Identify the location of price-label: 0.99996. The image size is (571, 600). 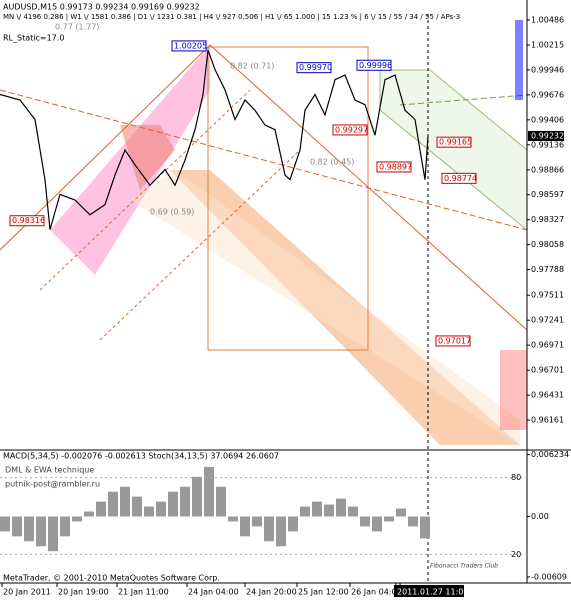
(375, 65).